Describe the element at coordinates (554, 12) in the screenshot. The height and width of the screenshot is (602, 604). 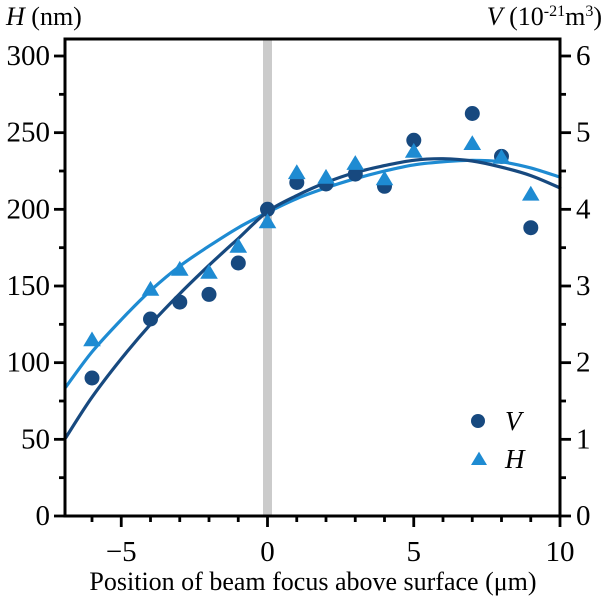
I see `right-axis-exponent: -21` at that location.